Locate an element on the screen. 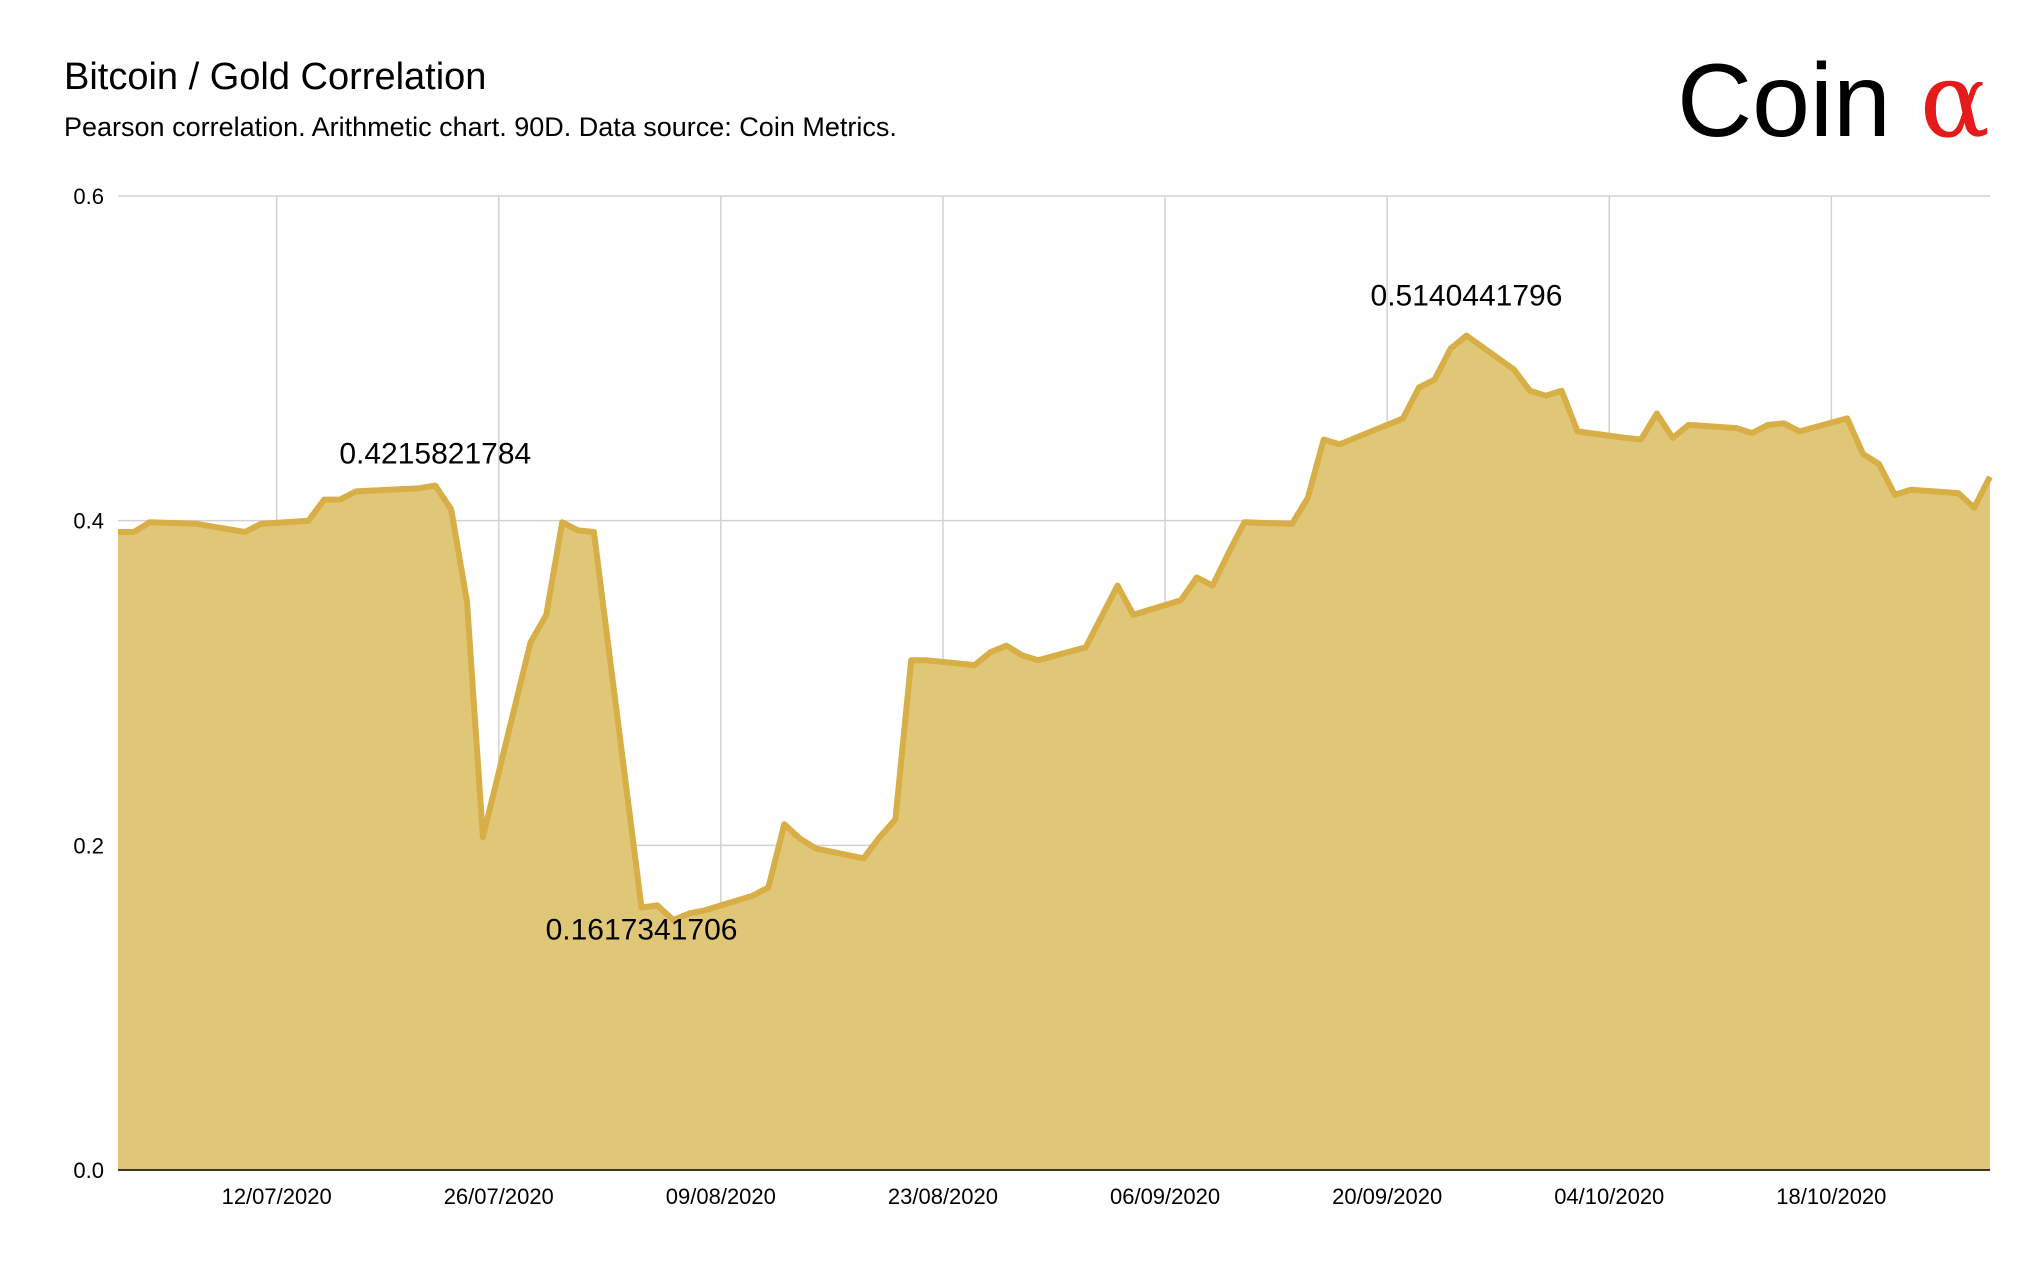  y-tick-label: 0.0 is located at coordinates (88, 1170).